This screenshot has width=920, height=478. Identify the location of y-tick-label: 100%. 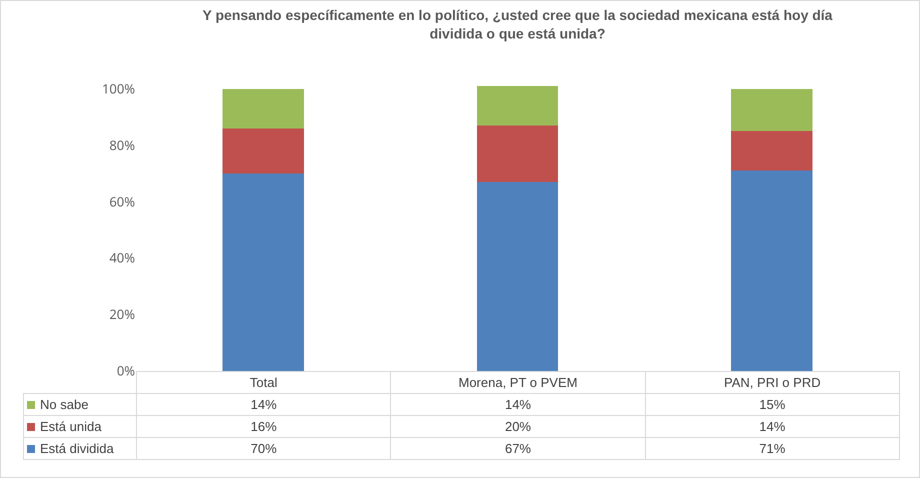
(119, 88).